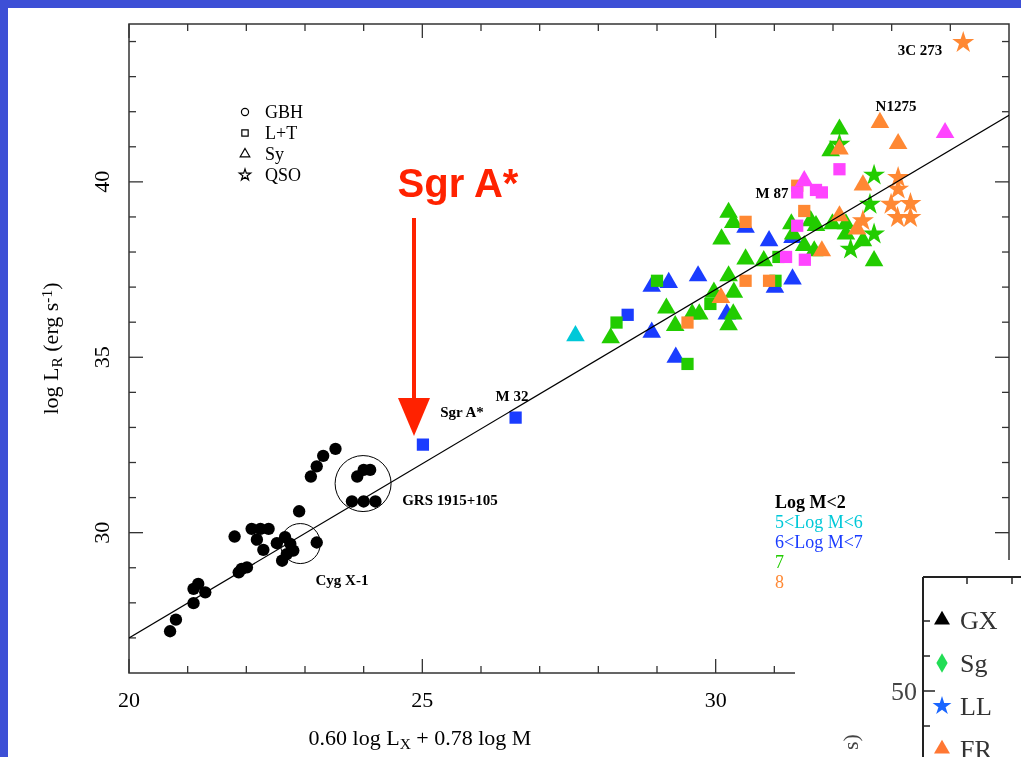 Image resolution: width=1021 pixels, height=757 pixels. I want to click on y-tick-label: 40, so click(101, 181).